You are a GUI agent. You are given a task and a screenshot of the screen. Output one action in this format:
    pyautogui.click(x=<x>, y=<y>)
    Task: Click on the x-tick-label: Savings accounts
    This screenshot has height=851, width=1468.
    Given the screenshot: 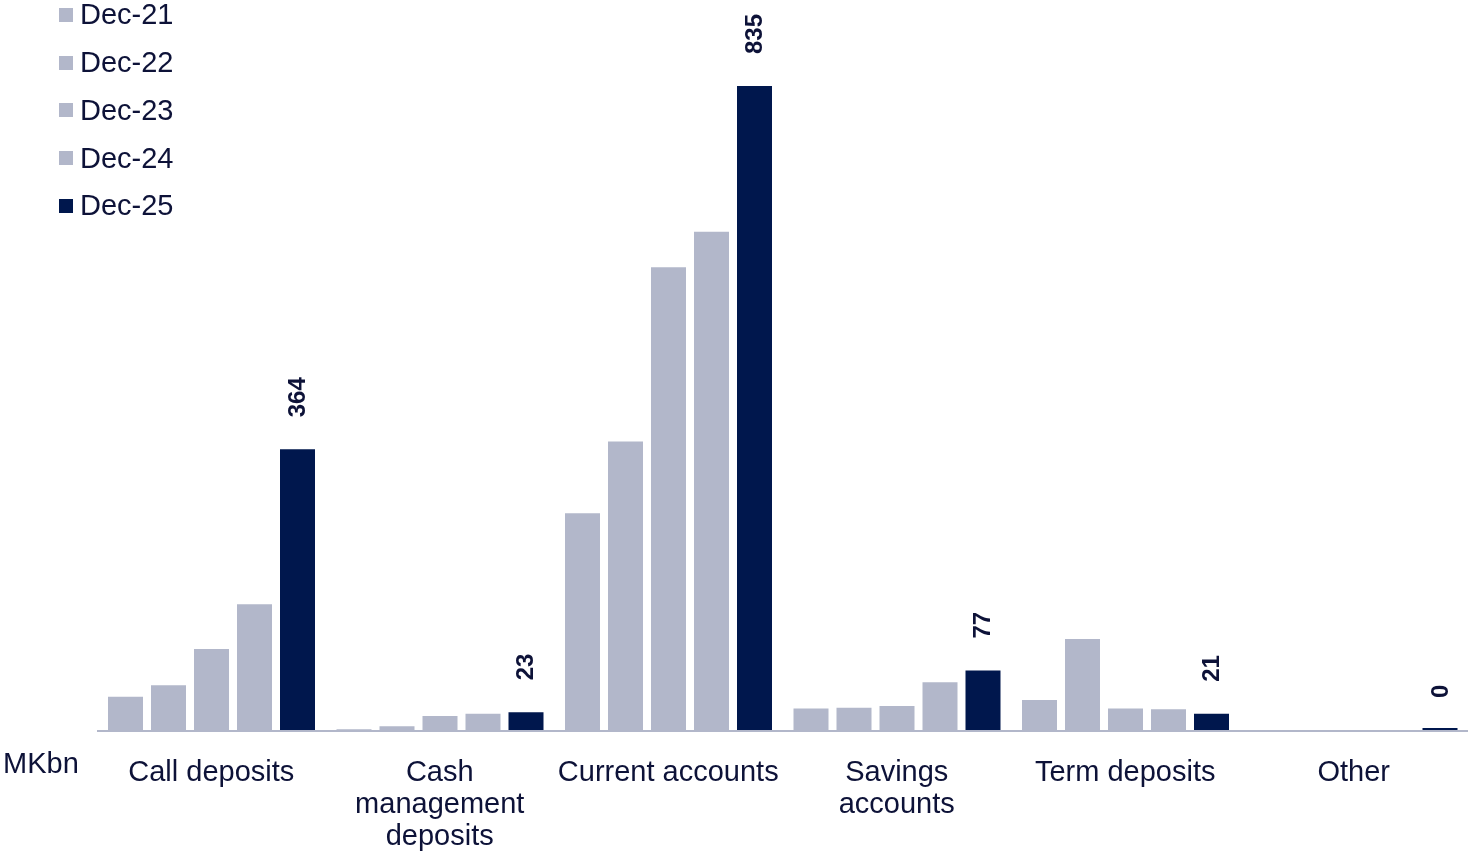 What is the action you would take?
    pyautogui.click(x=896, y=787)
    